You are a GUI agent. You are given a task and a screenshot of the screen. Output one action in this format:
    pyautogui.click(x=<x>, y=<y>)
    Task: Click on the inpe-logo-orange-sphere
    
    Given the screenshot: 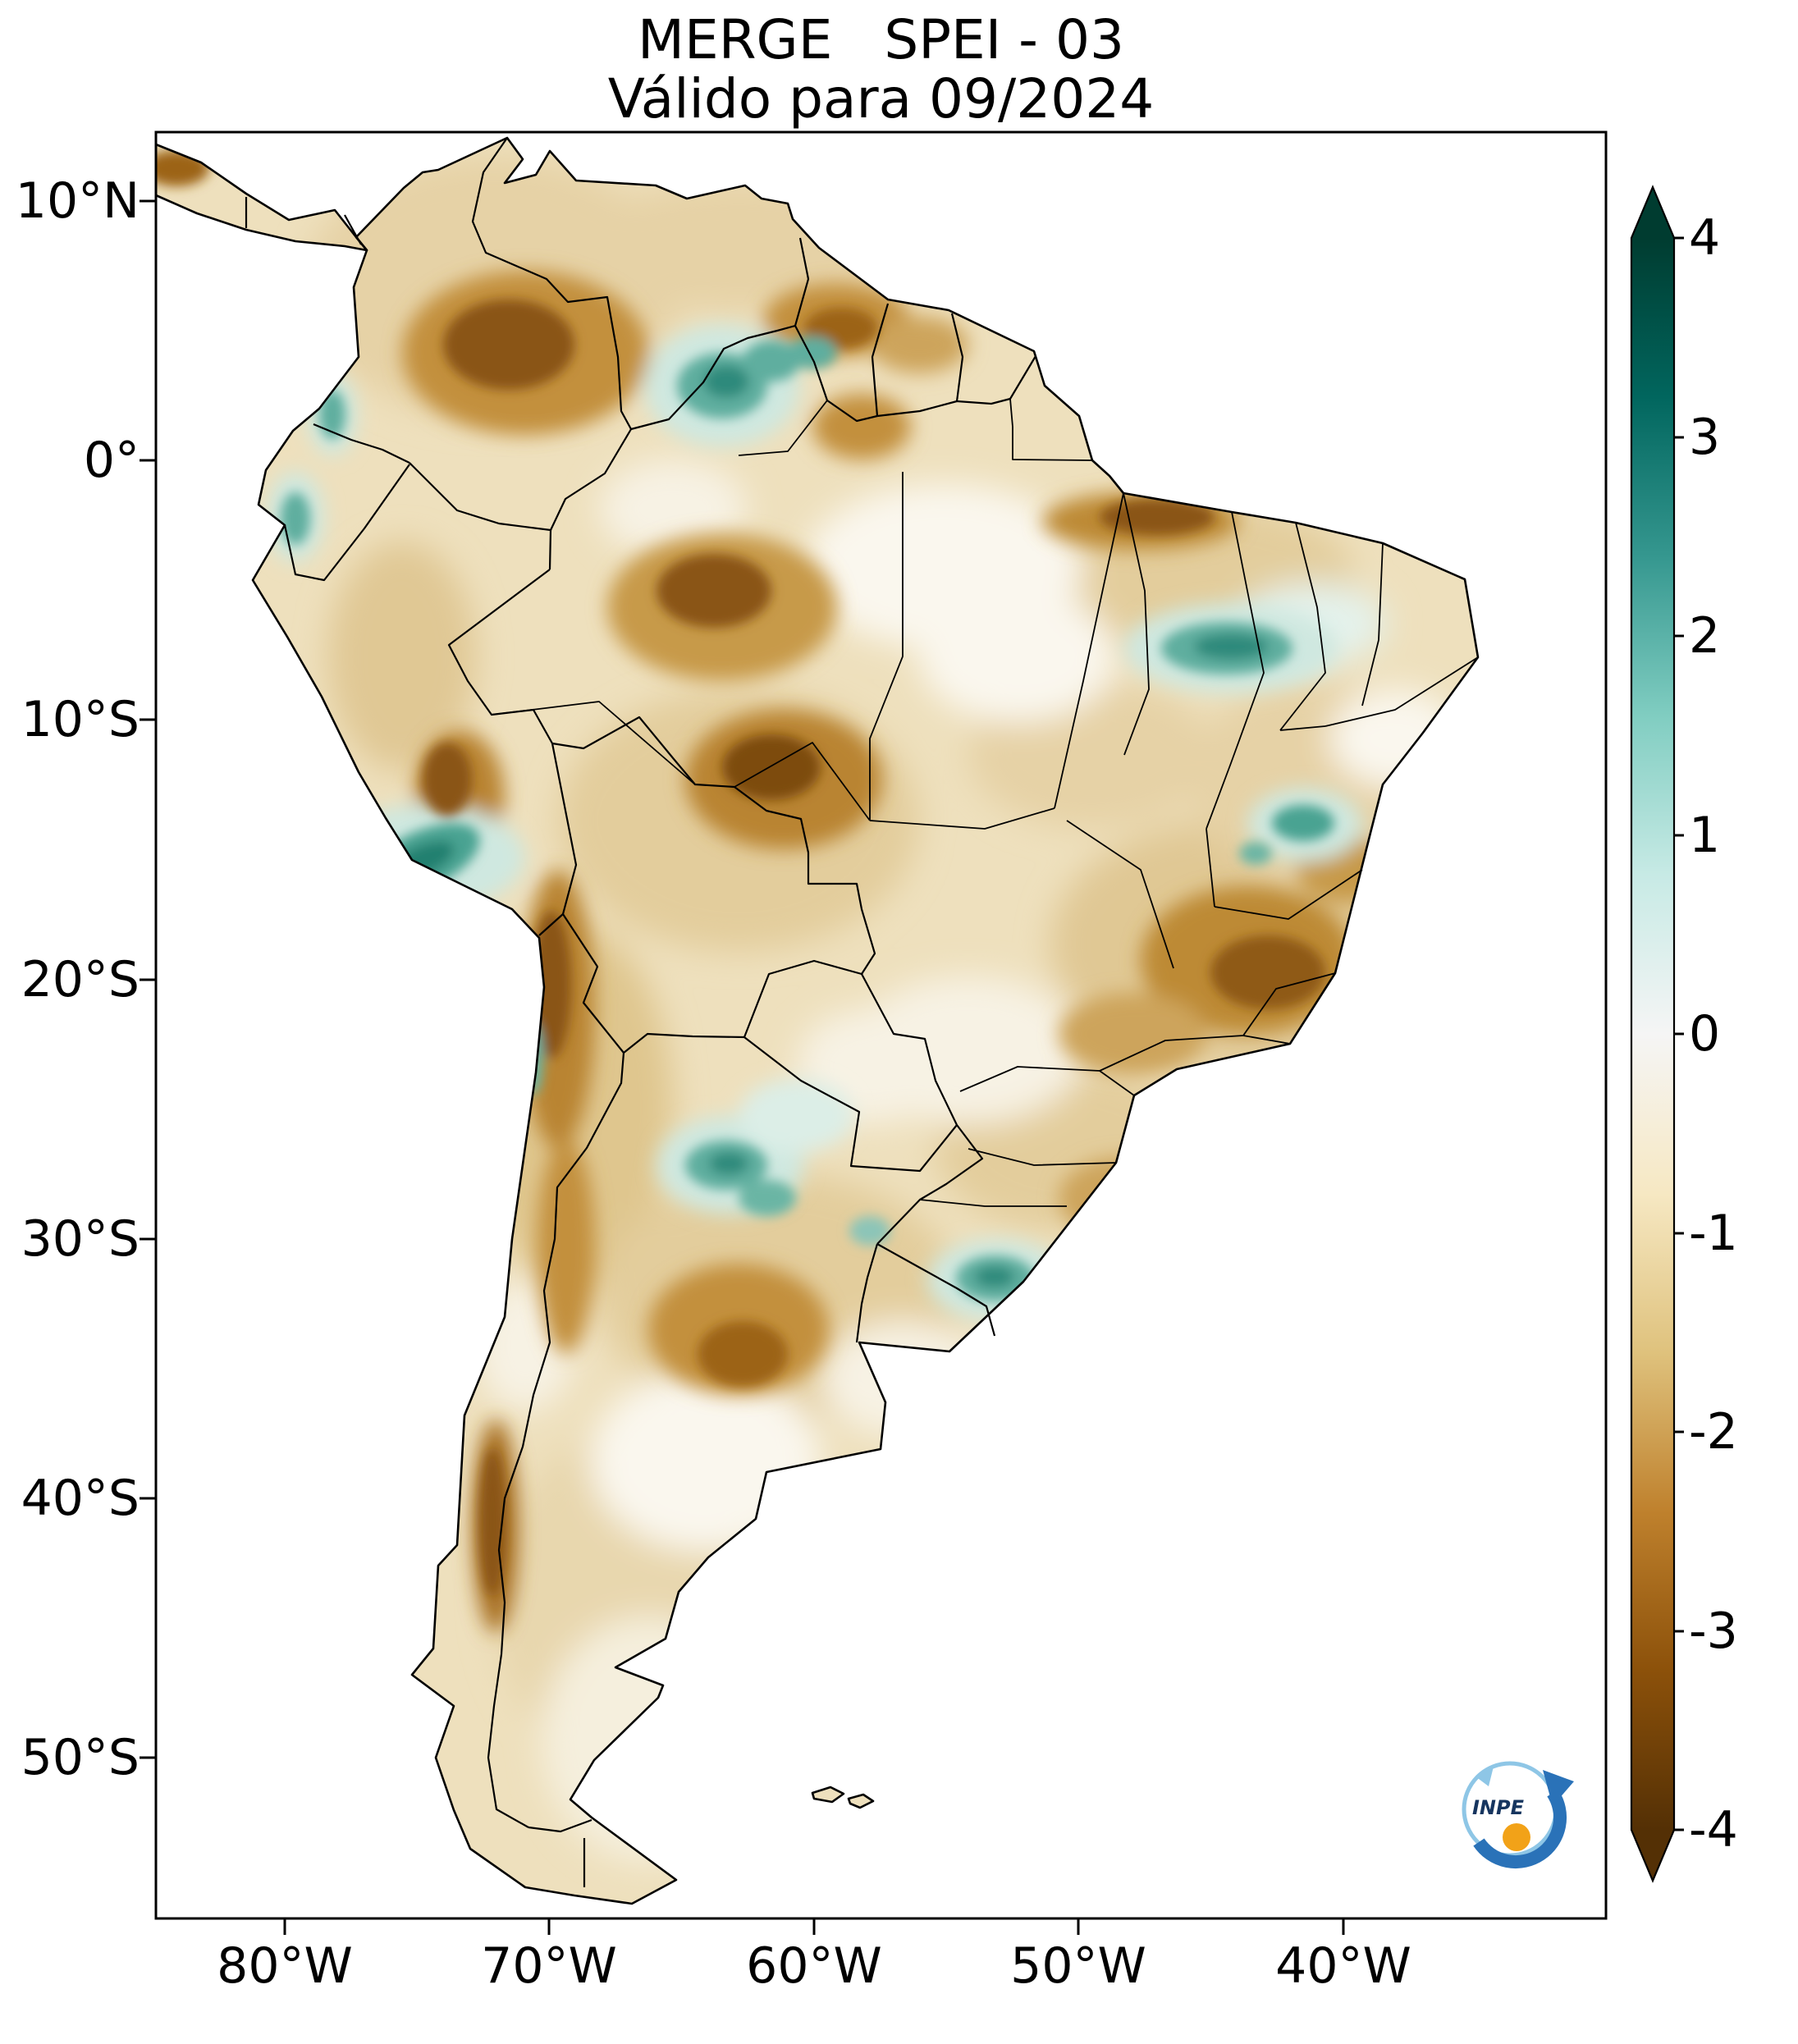 What is the action you would take?
    pyautogui.click(x=1516, y=1837)
    